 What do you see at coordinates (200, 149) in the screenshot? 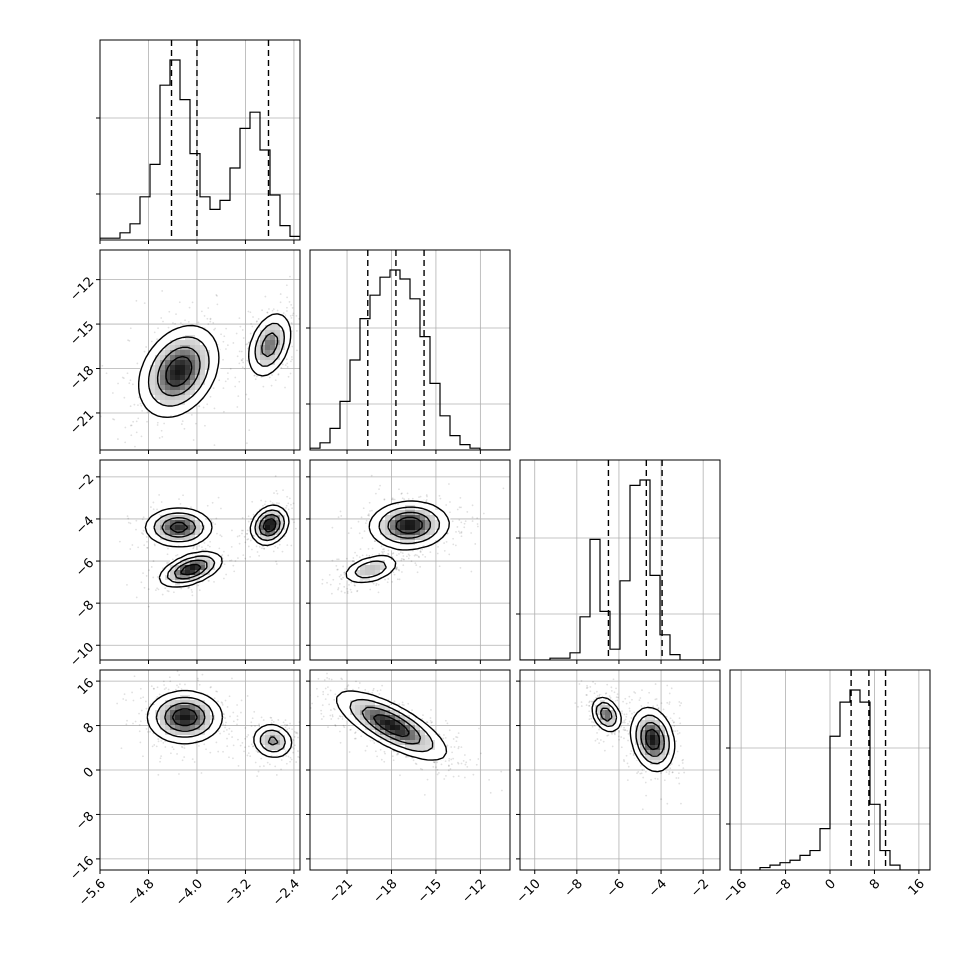
I see `histogram-step` at bounding box center [200, 149].